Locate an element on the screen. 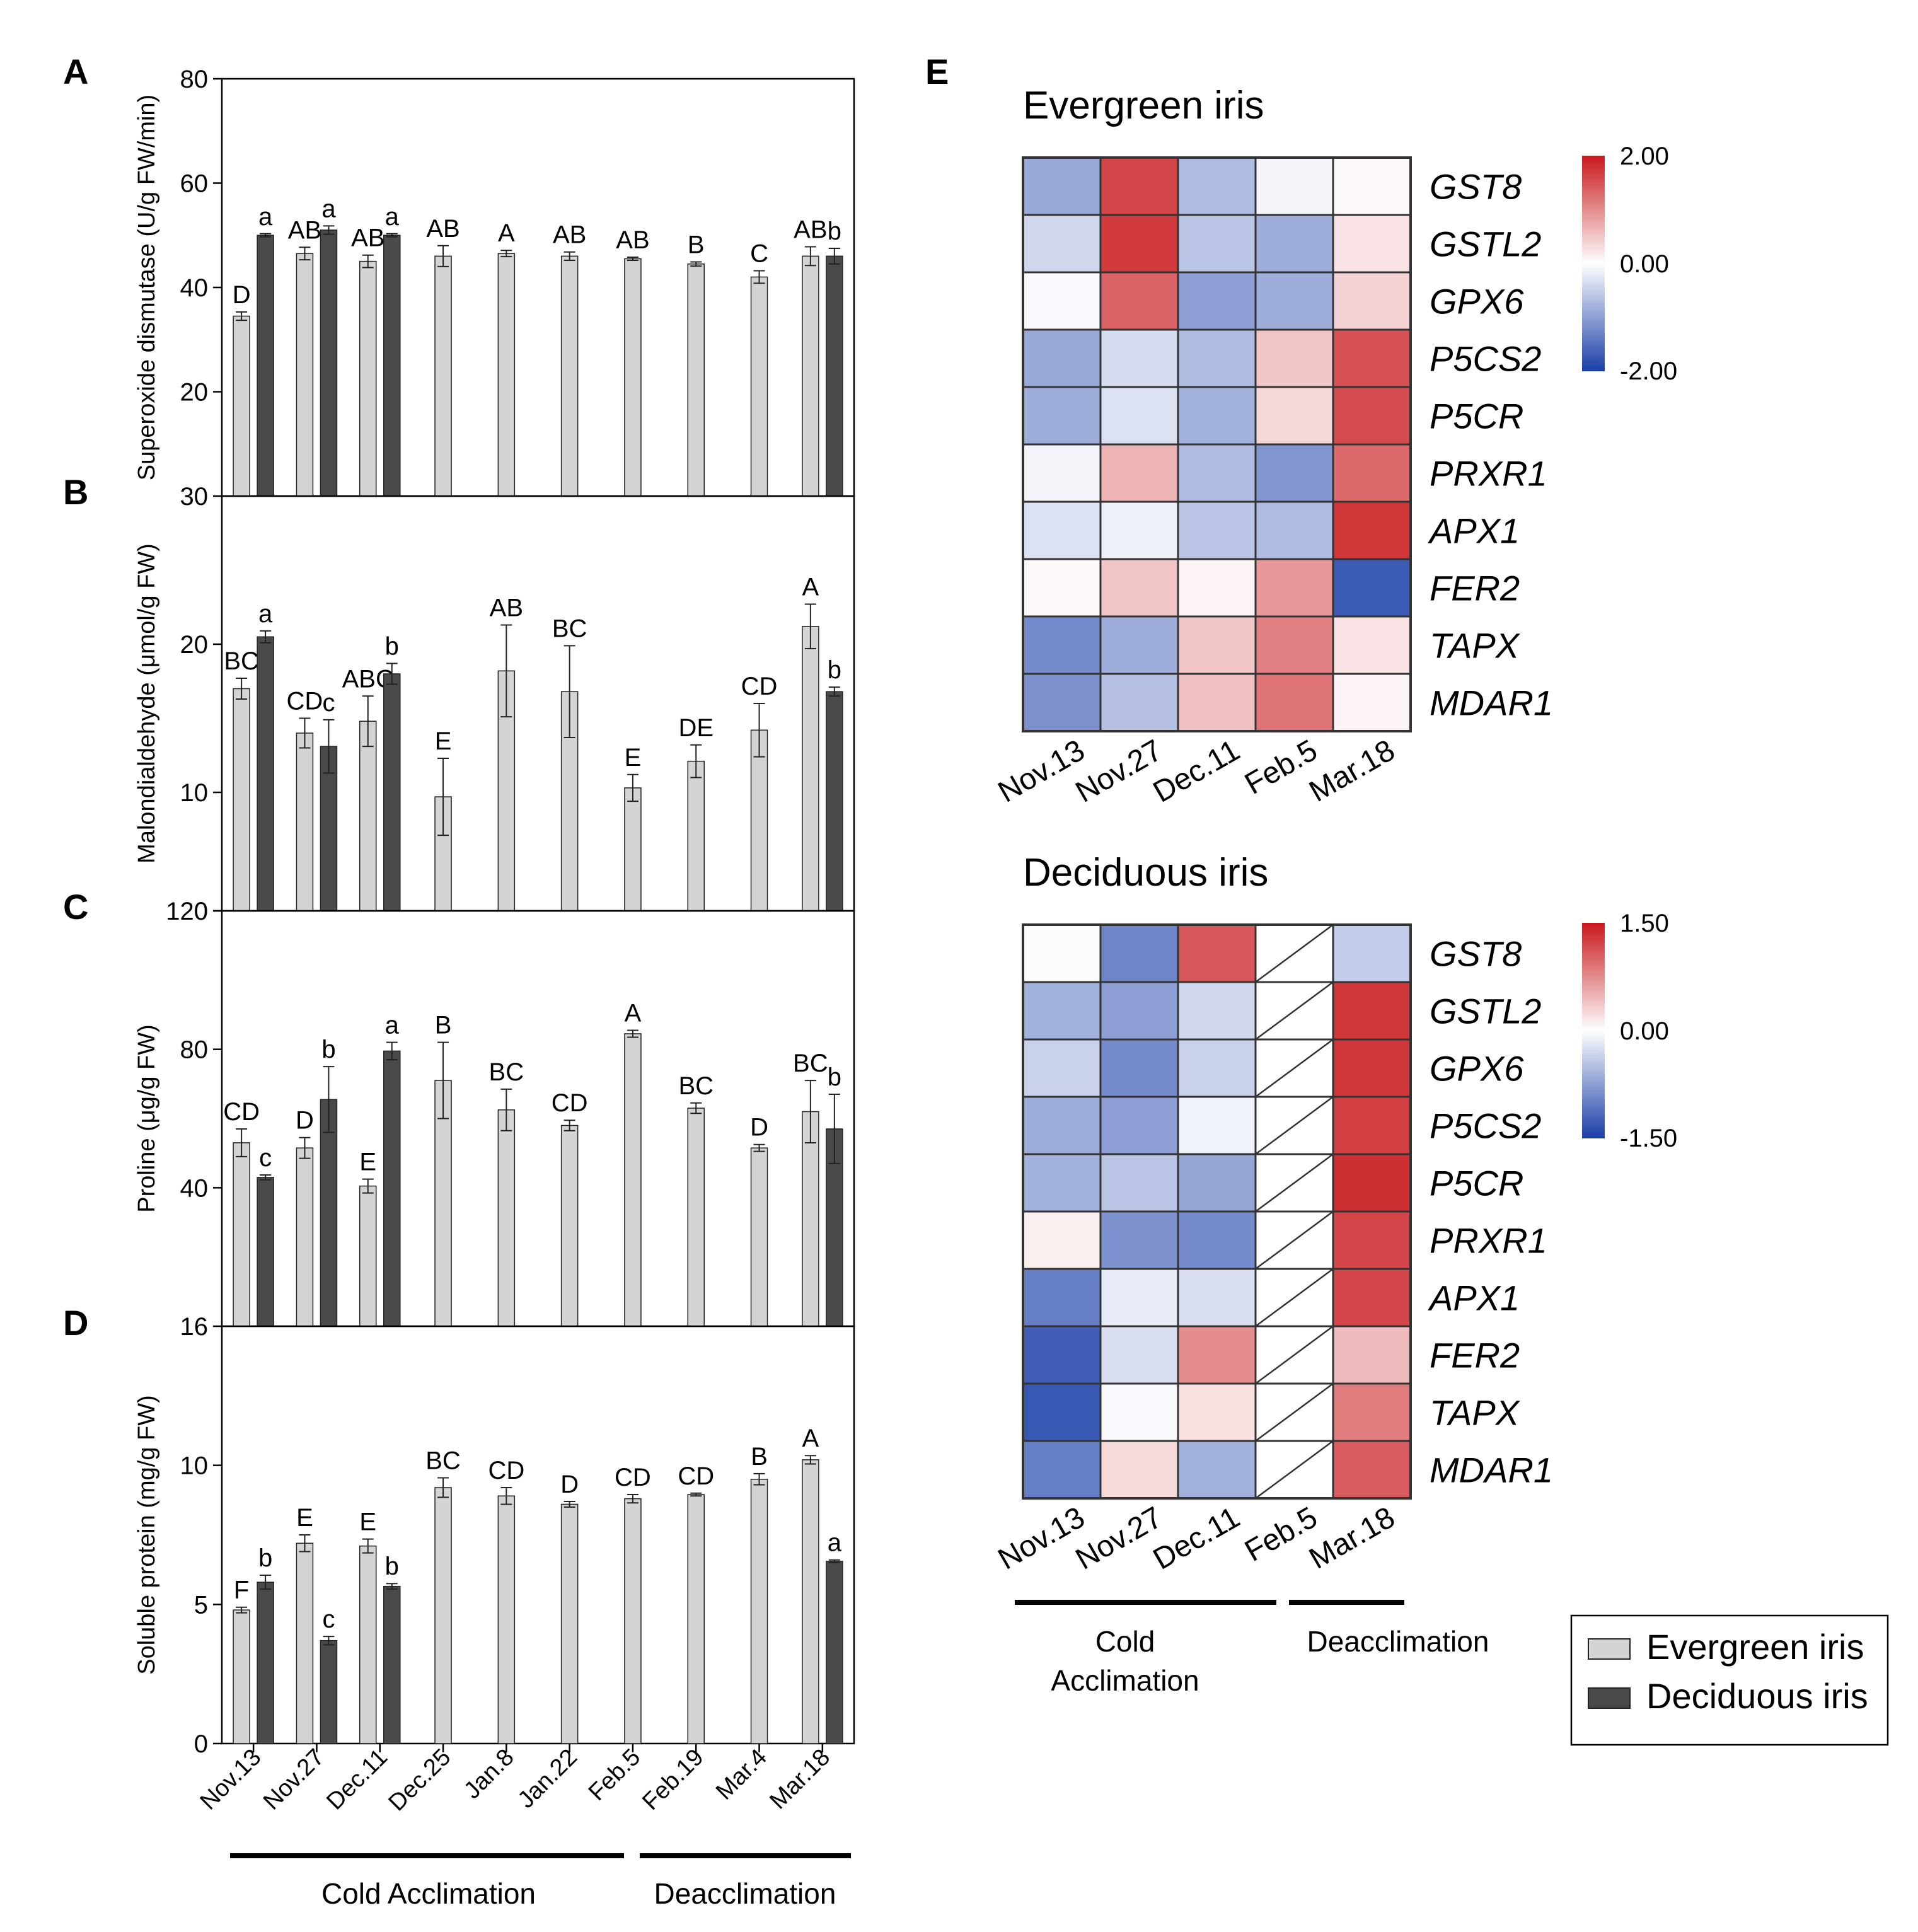 This screenshot has width=1918, height=1932. gene-label: P5CS2 is located at coordinates (1485, 1126).